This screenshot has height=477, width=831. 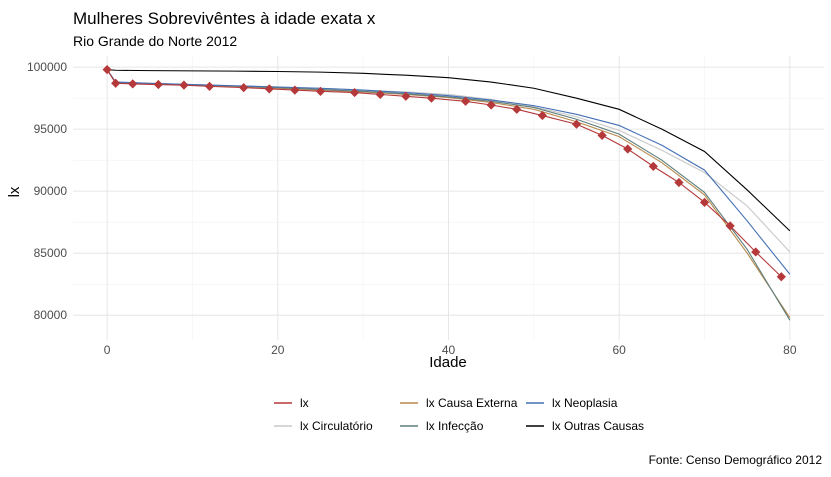 What do you see at coordinates (51, 191) in the screenshot?
I see `y-tick-label: 90000` at bounding box center [51, 191].